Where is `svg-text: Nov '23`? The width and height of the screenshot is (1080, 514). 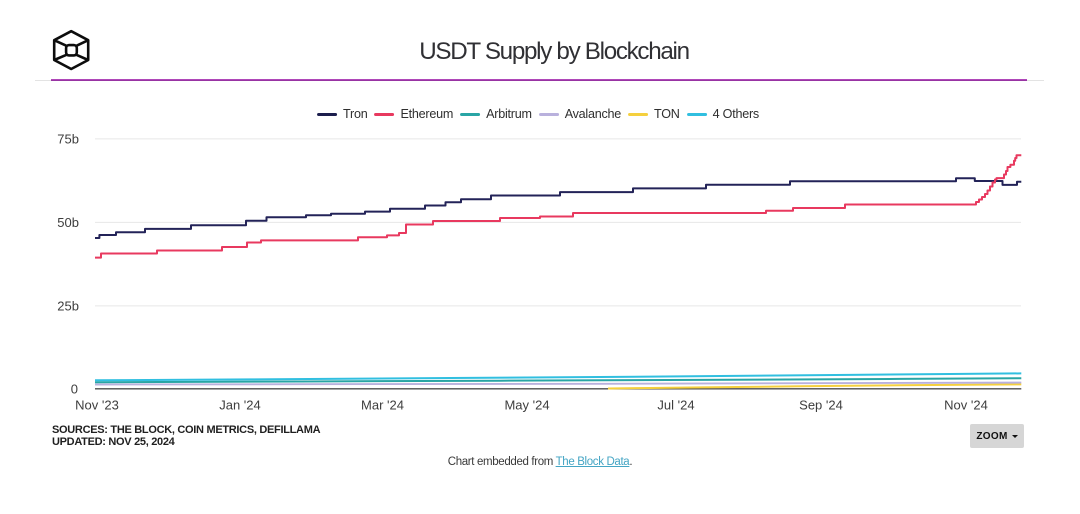 svg-text: Nov '23 is located at coordinates (97, 405).